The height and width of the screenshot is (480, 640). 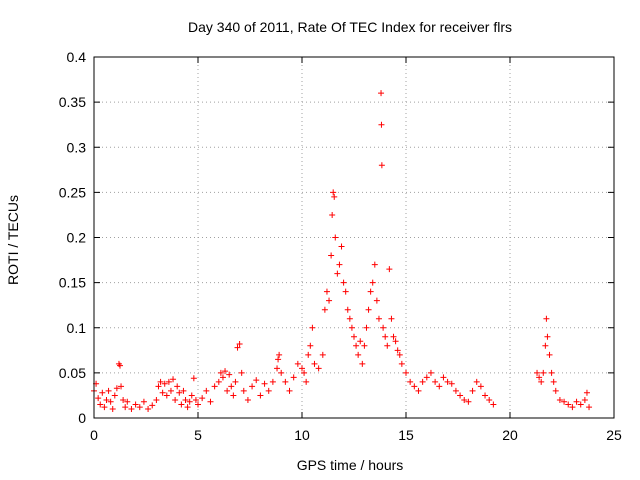 I want to click on y-tick-label: 0.2, so click(x=77, y=238).